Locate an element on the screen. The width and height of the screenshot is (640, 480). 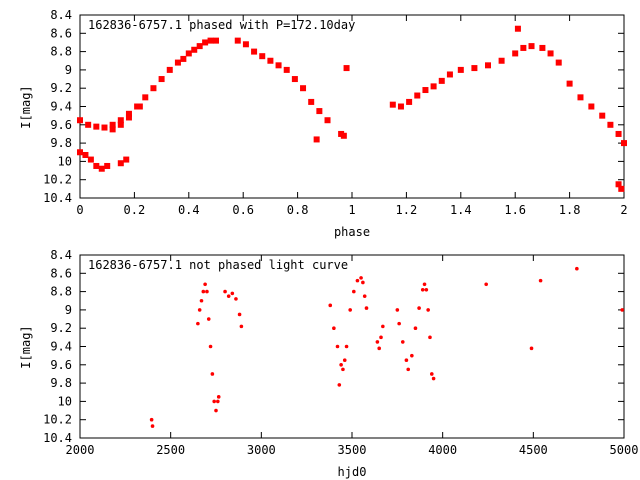
y-tick-label-phased: 9.6 is located at coordinates (61, 125).